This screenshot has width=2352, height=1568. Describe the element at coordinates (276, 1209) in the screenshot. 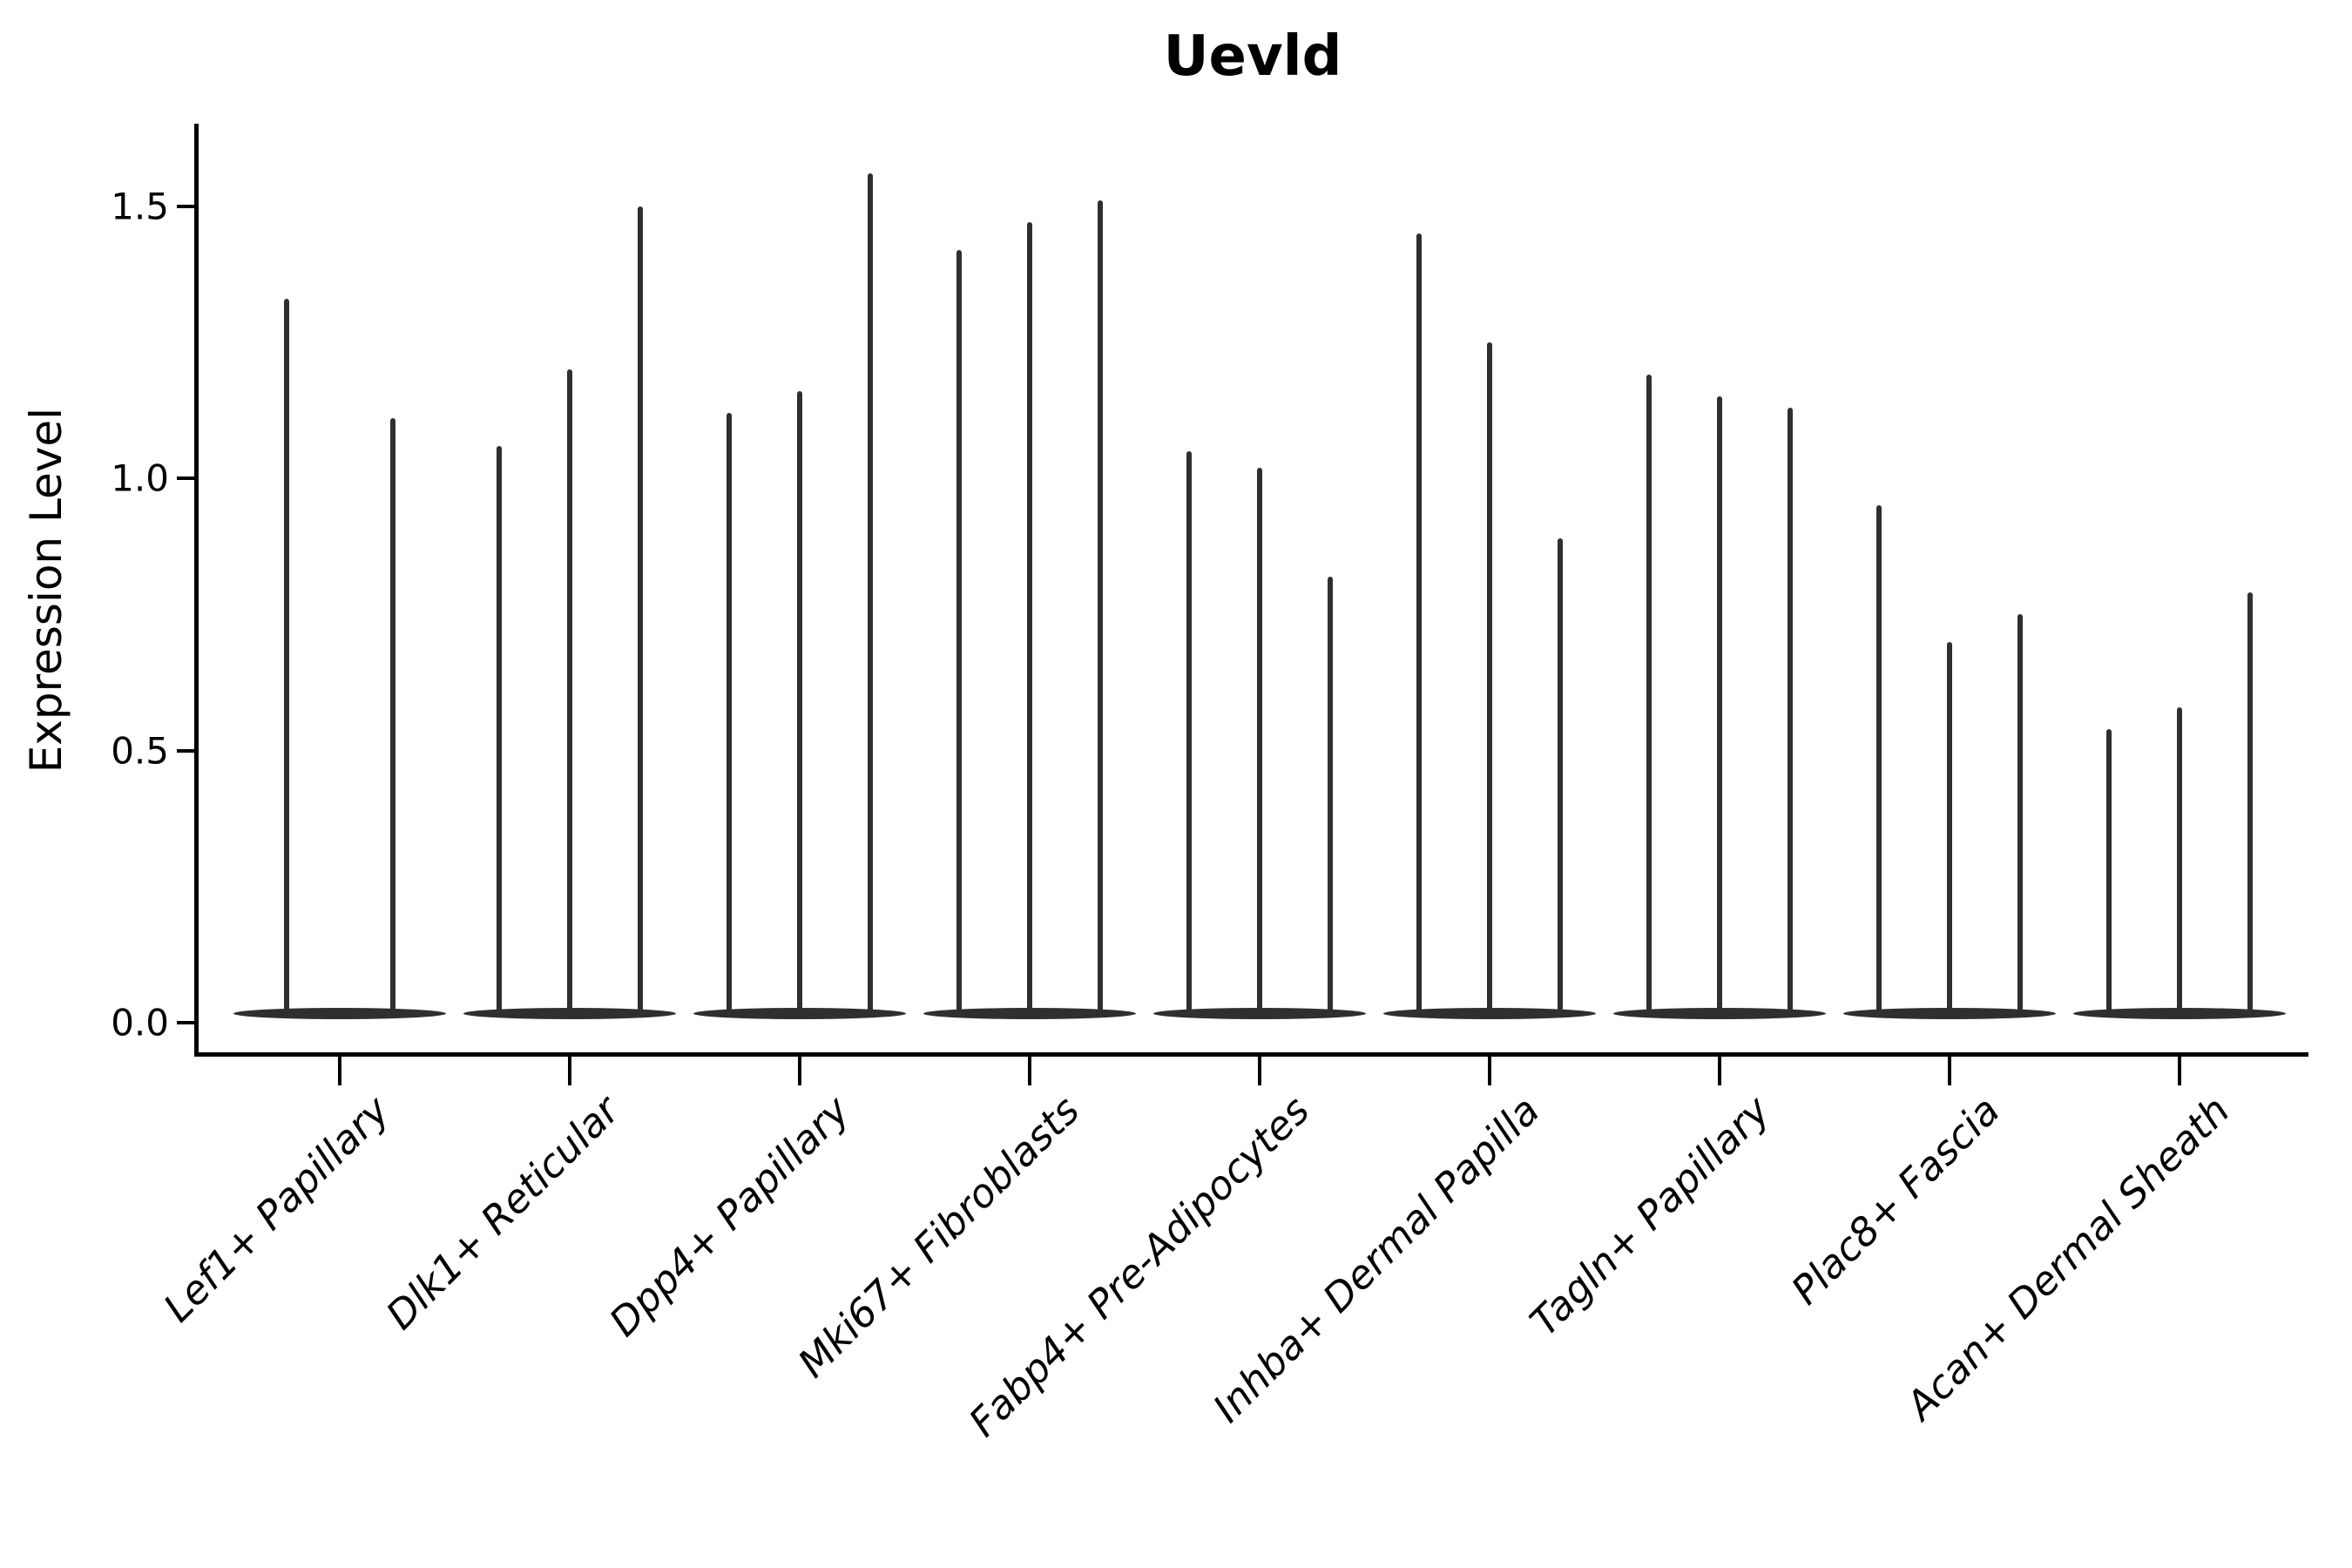

I see `x-tick-label: Lef1+ Papillary` at that location.